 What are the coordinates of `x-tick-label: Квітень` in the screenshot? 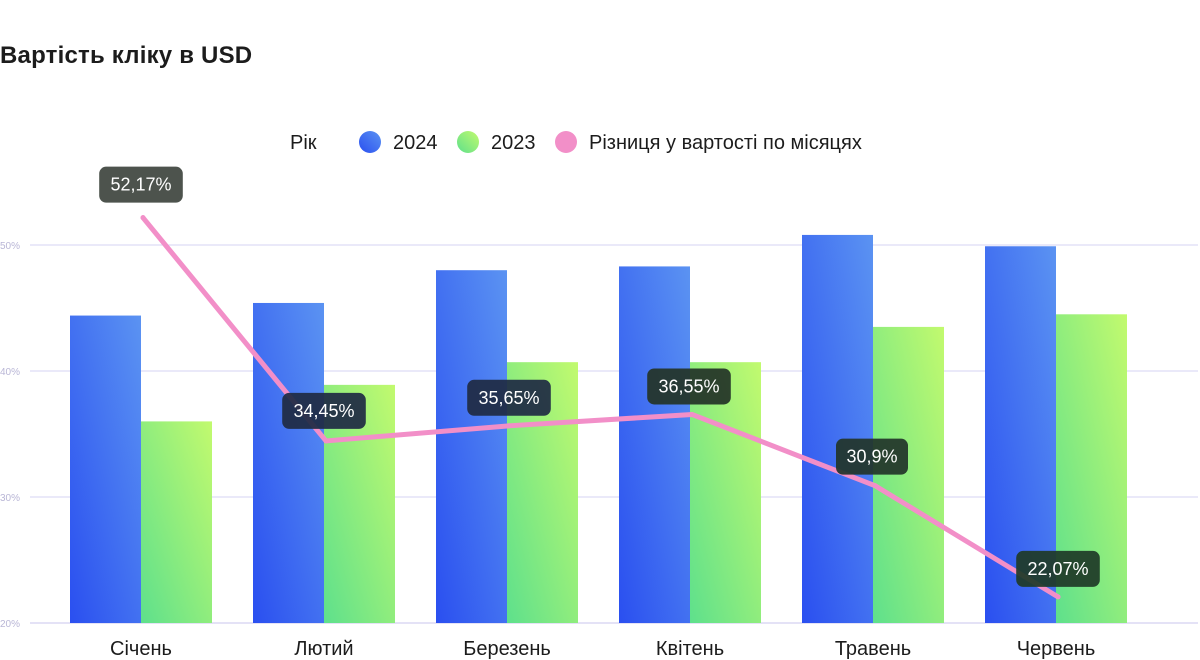 It's located at (690, 649).